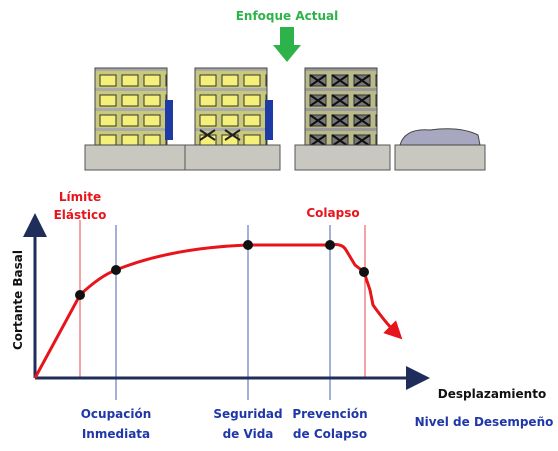 The height and width of the screenshot is (451, 558). I want to click on level-label: de Vida, so click(248, 434).